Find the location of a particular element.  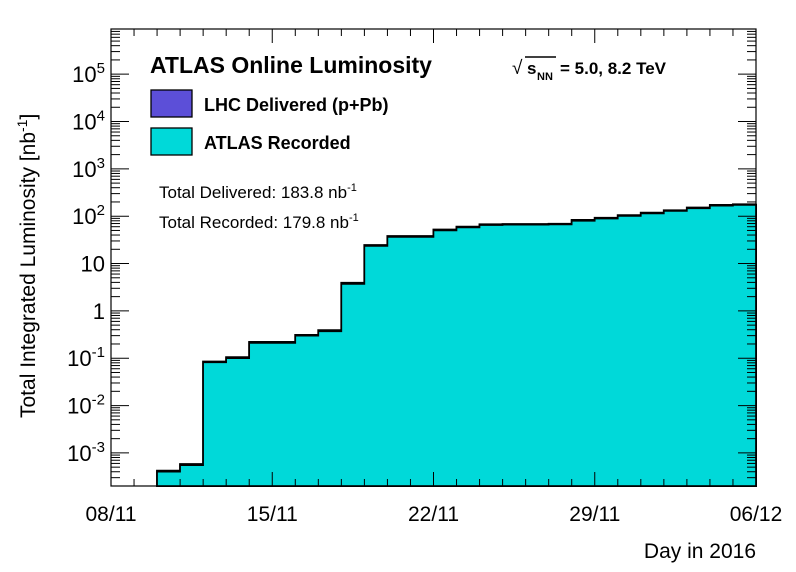

y-tick-label: 10² is located at coordinates (88, 215).